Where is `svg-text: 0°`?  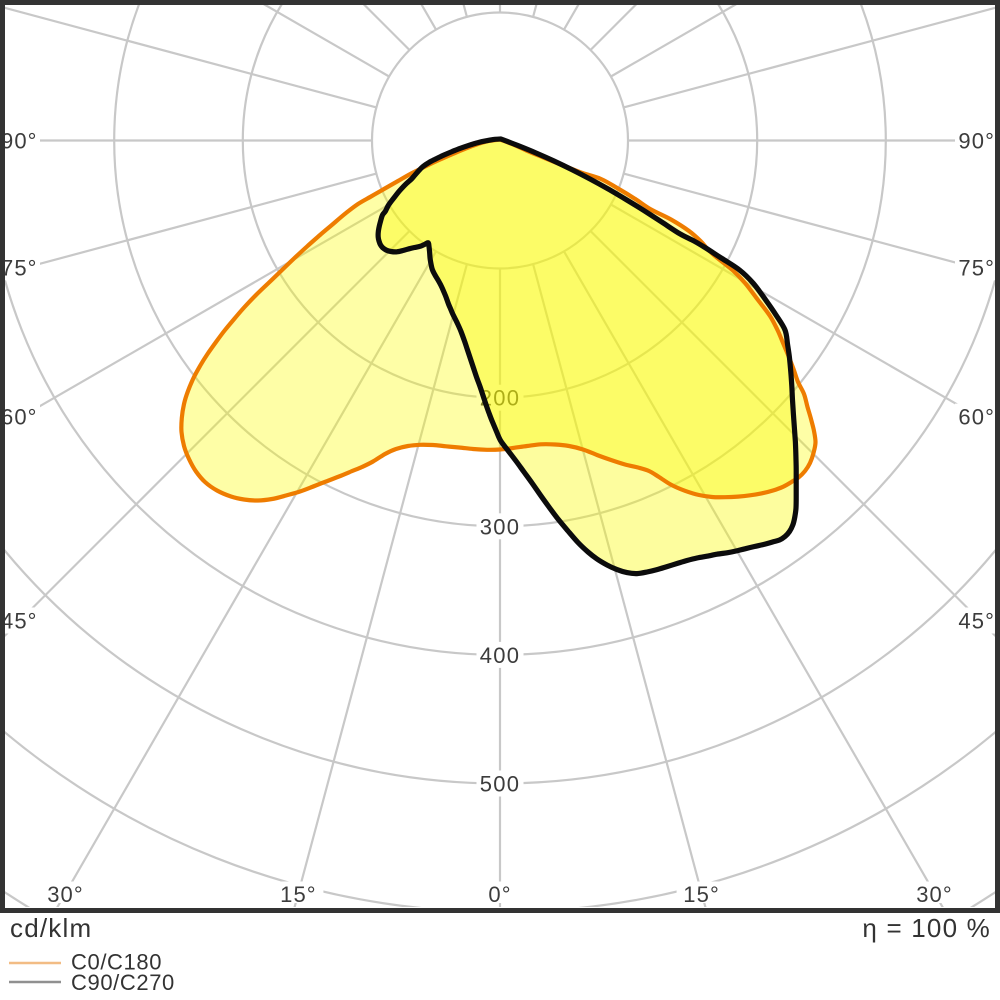
svg-text: 0° is located at coordinates (499, 894).